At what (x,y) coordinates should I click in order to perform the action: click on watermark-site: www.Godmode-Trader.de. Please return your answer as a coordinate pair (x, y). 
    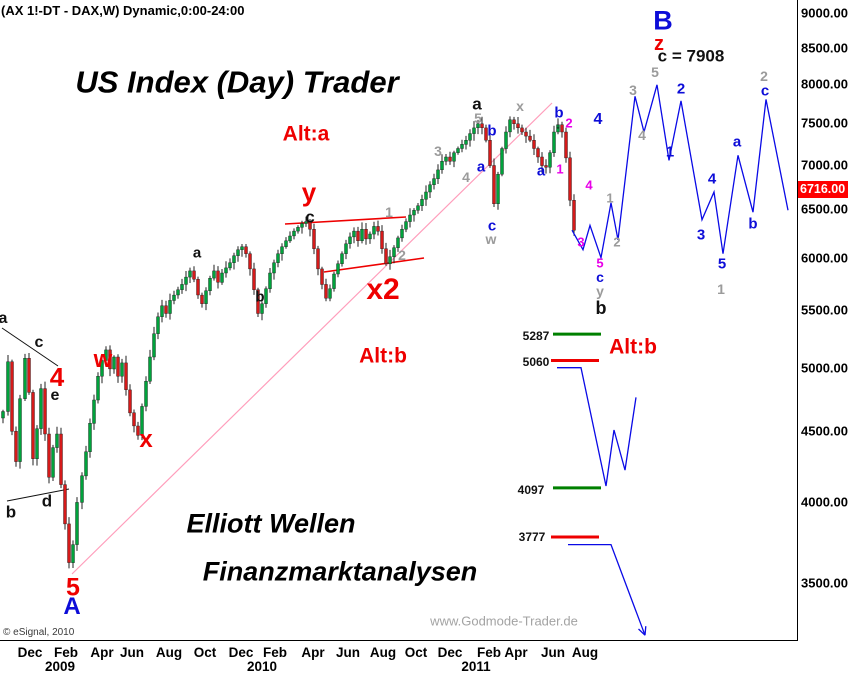
    Looking at the image, I should click on (504, 621).